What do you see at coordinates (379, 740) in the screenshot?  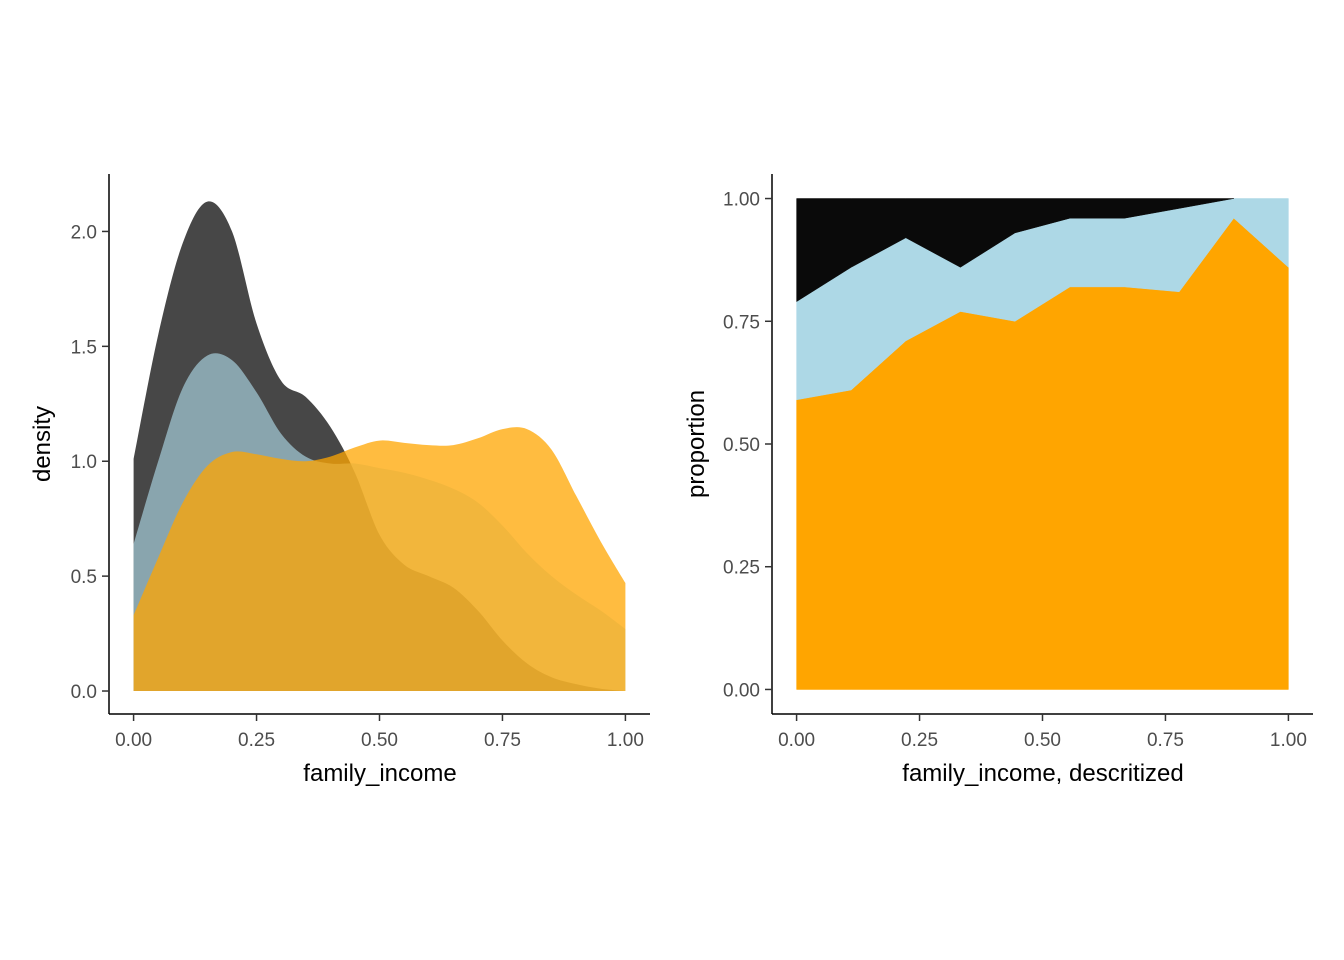 I see `left-x-tick-label: 0.50` at bounding box center [379, 740].